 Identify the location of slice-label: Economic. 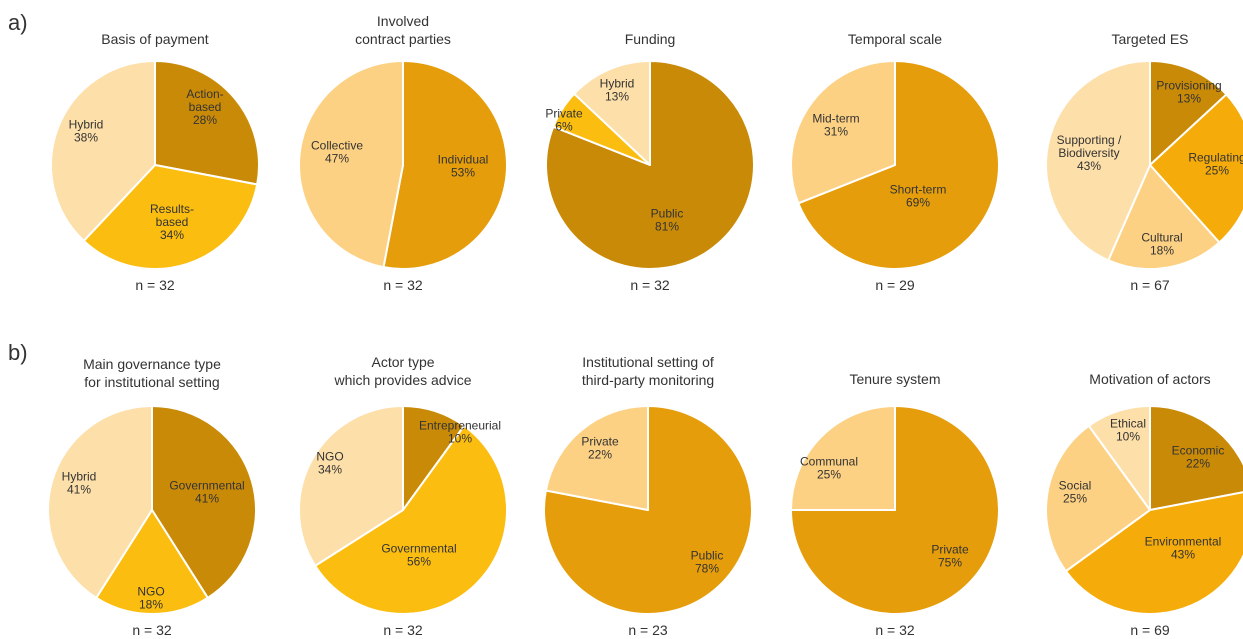
(1198, 451).